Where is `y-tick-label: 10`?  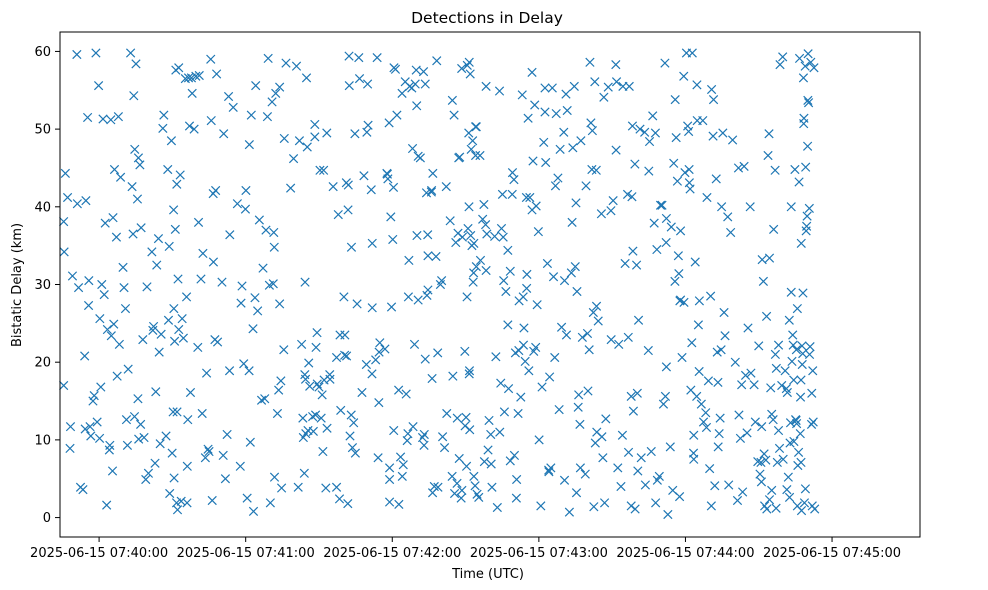 y-tick-label: 10 is located at coordinates (42, 440).